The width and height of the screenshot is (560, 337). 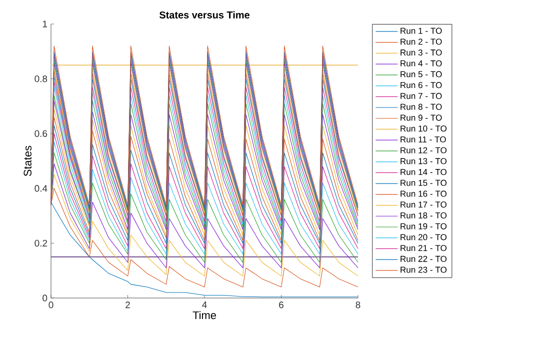 What do you see at coordinates (423, 226) in the screenshot?
I see `legend-label: Run 19 - TO` at bounding box center [423, 226].